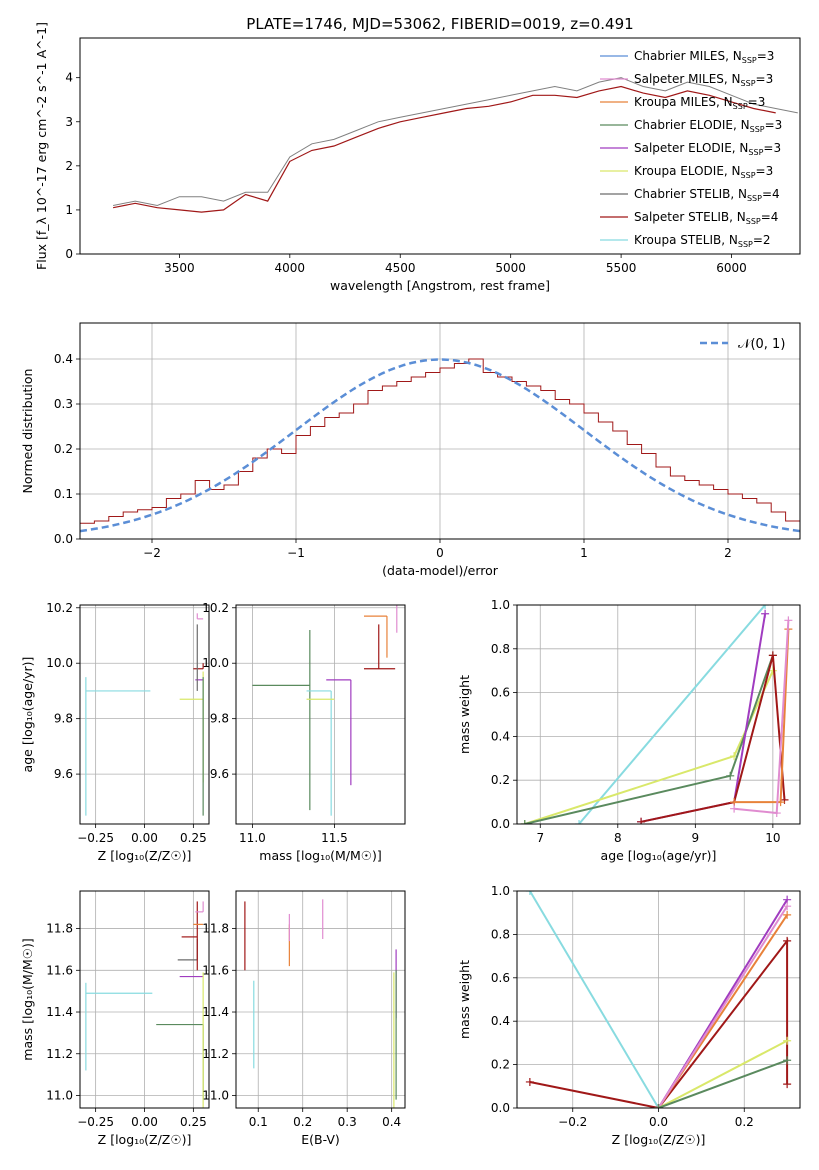  I want to click on x-axis-label: mass [log₁₀(M/M☉)], so click(320, 855).